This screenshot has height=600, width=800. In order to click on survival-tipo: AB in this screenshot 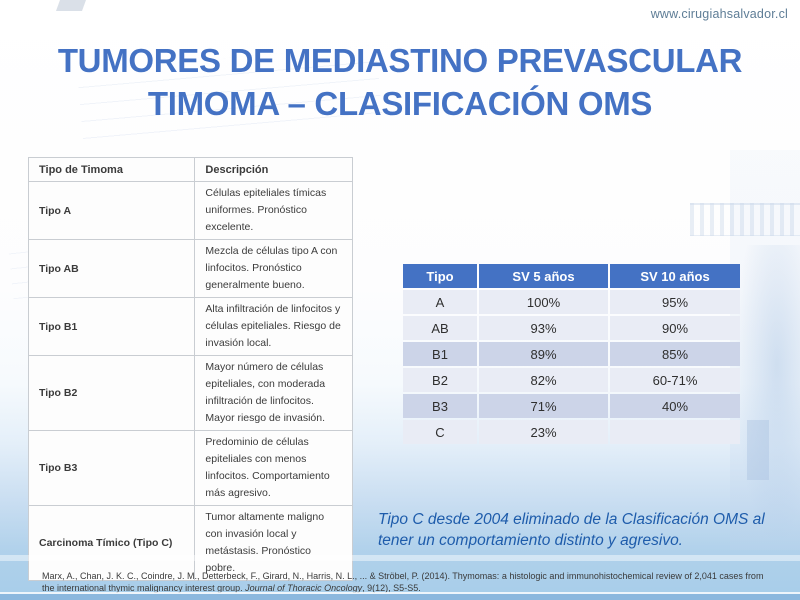, I will do `click(440, 328)`.